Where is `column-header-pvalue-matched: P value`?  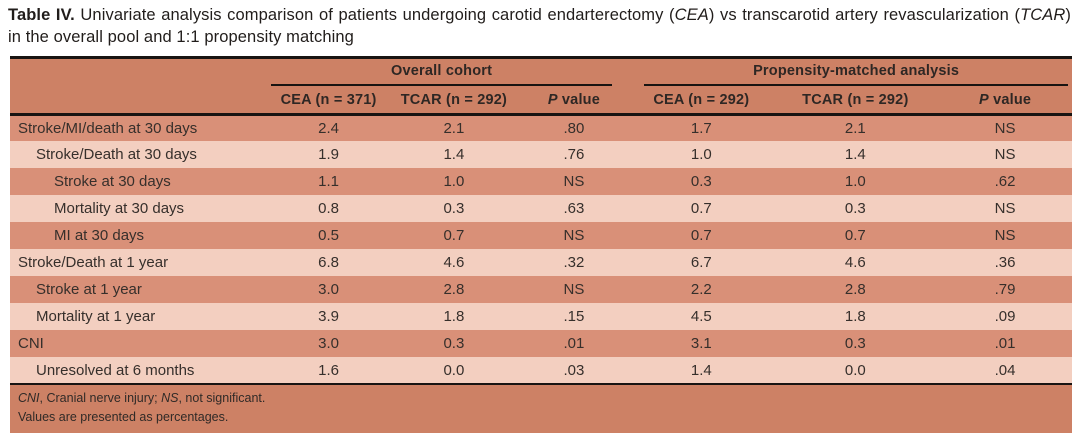 column-header-pvalue-matched: P value is located at coordinates (1005, 101).